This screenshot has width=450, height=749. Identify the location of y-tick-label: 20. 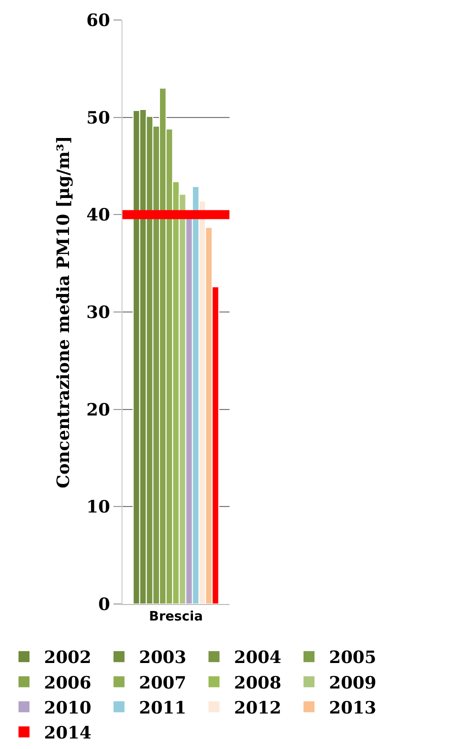
(98, 410).